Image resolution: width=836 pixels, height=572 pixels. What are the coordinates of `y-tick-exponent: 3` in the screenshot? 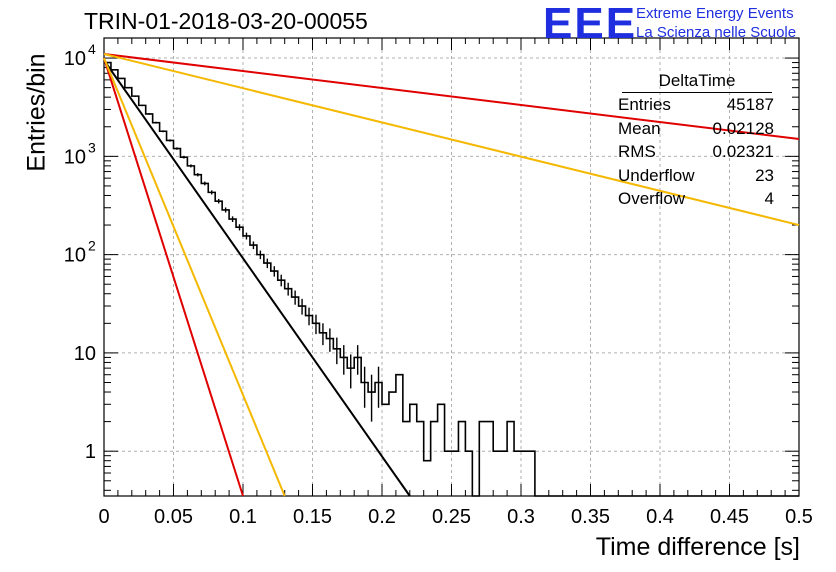 It's located at (92, 147).